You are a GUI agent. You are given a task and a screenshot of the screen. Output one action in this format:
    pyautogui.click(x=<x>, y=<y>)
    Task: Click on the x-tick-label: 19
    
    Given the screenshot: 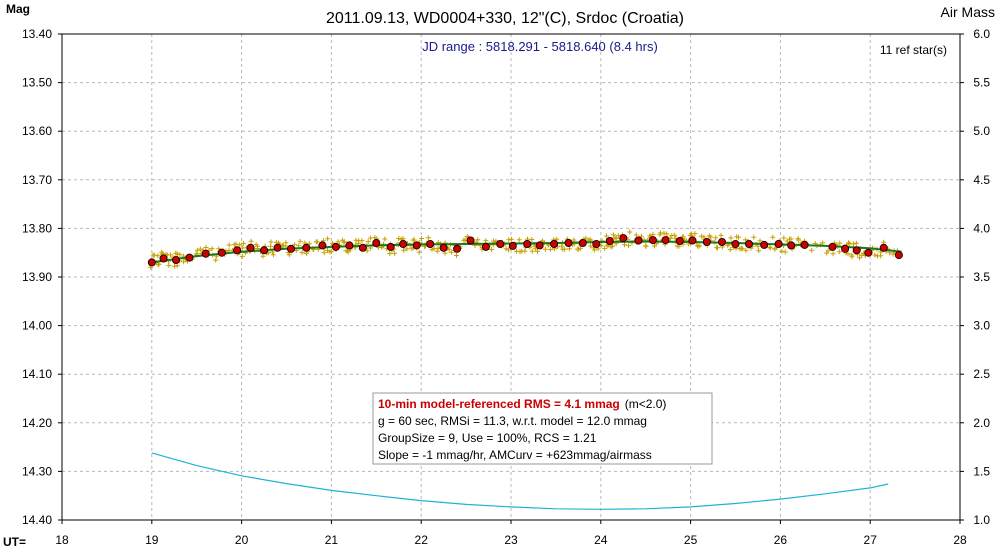 What is the action you would take?
    pyautogui.click(x=152, y=540)
    